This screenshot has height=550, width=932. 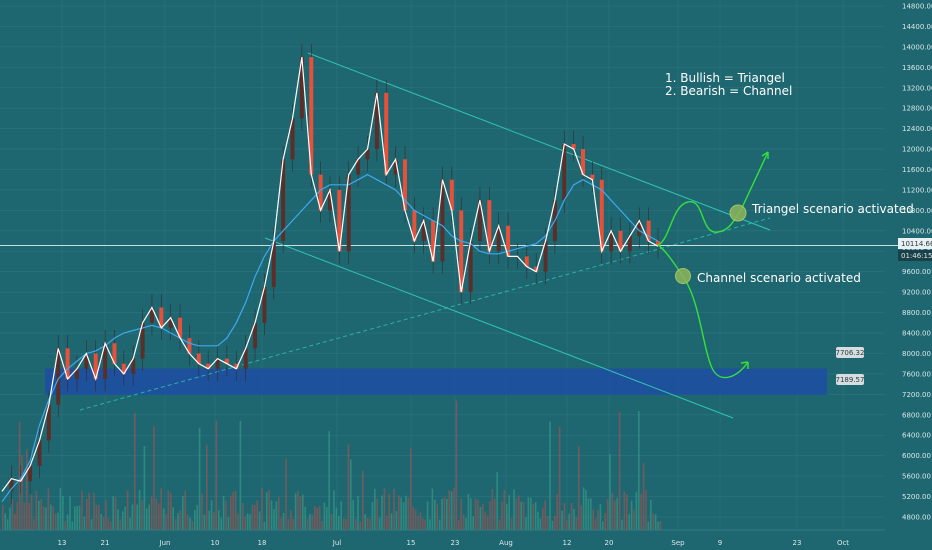 What do you see at coordinates (916, 477) in the screenshot?
I see `y-tick-label: 5600.00` at bounding box center [916, 477].